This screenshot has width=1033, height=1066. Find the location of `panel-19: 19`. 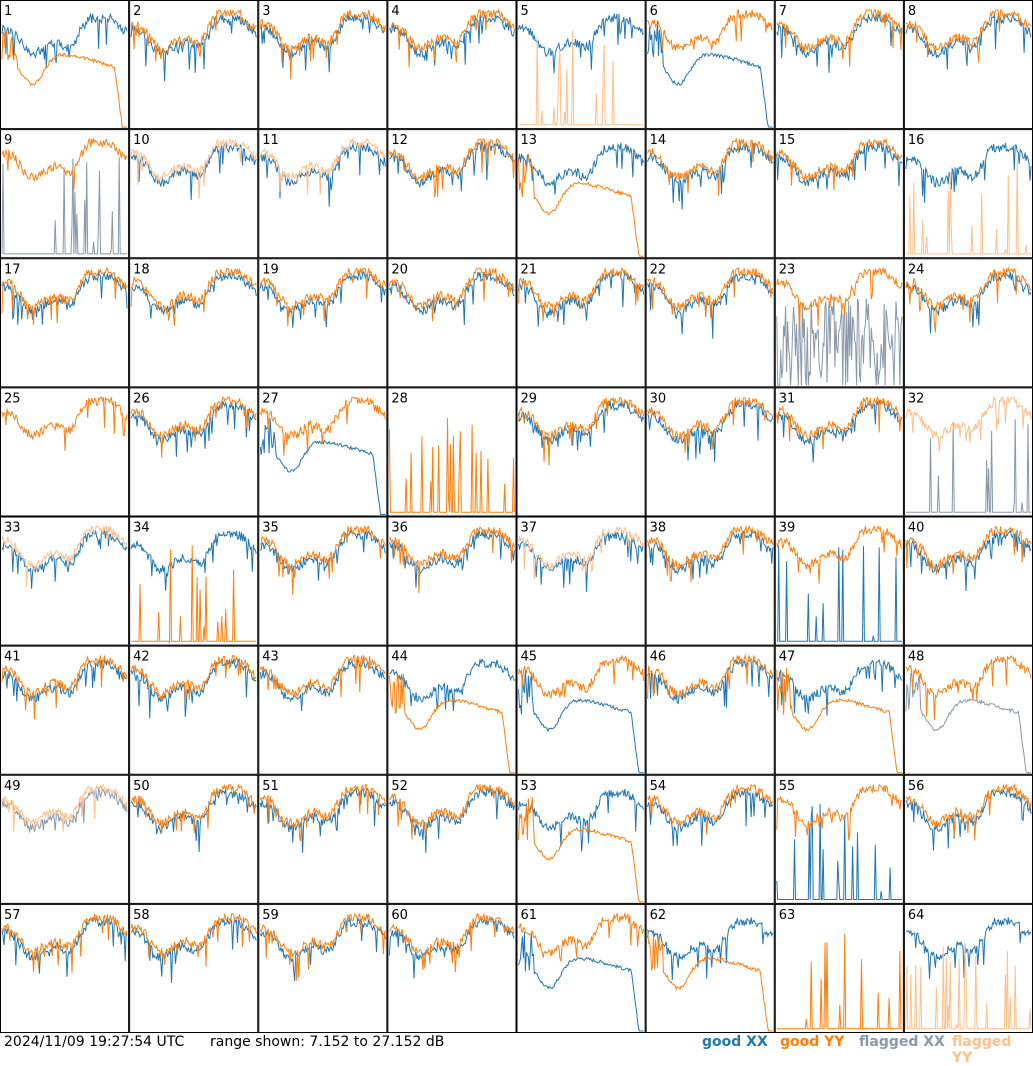

panel-19: 19 is located at coordinates (323, 323).